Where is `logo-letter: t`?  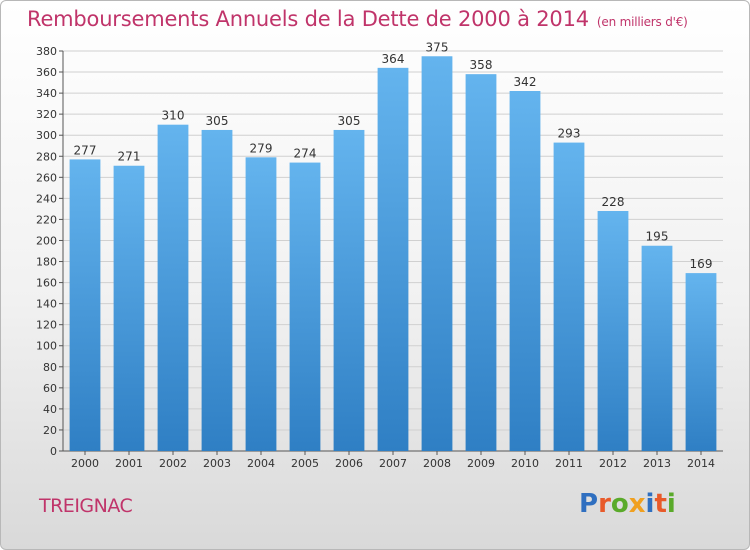 logo-letter: t is located at coordinates (660, 504).